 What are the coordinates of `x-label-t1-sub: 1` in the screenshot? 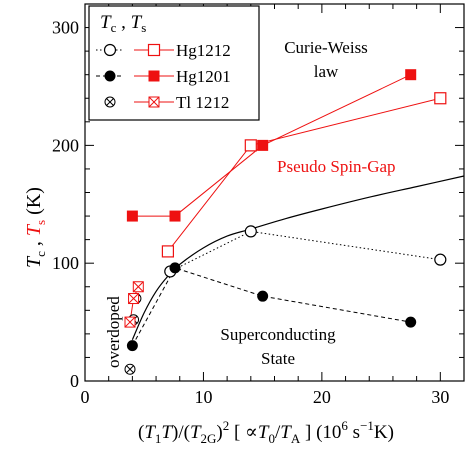 It's located at (158, 438).